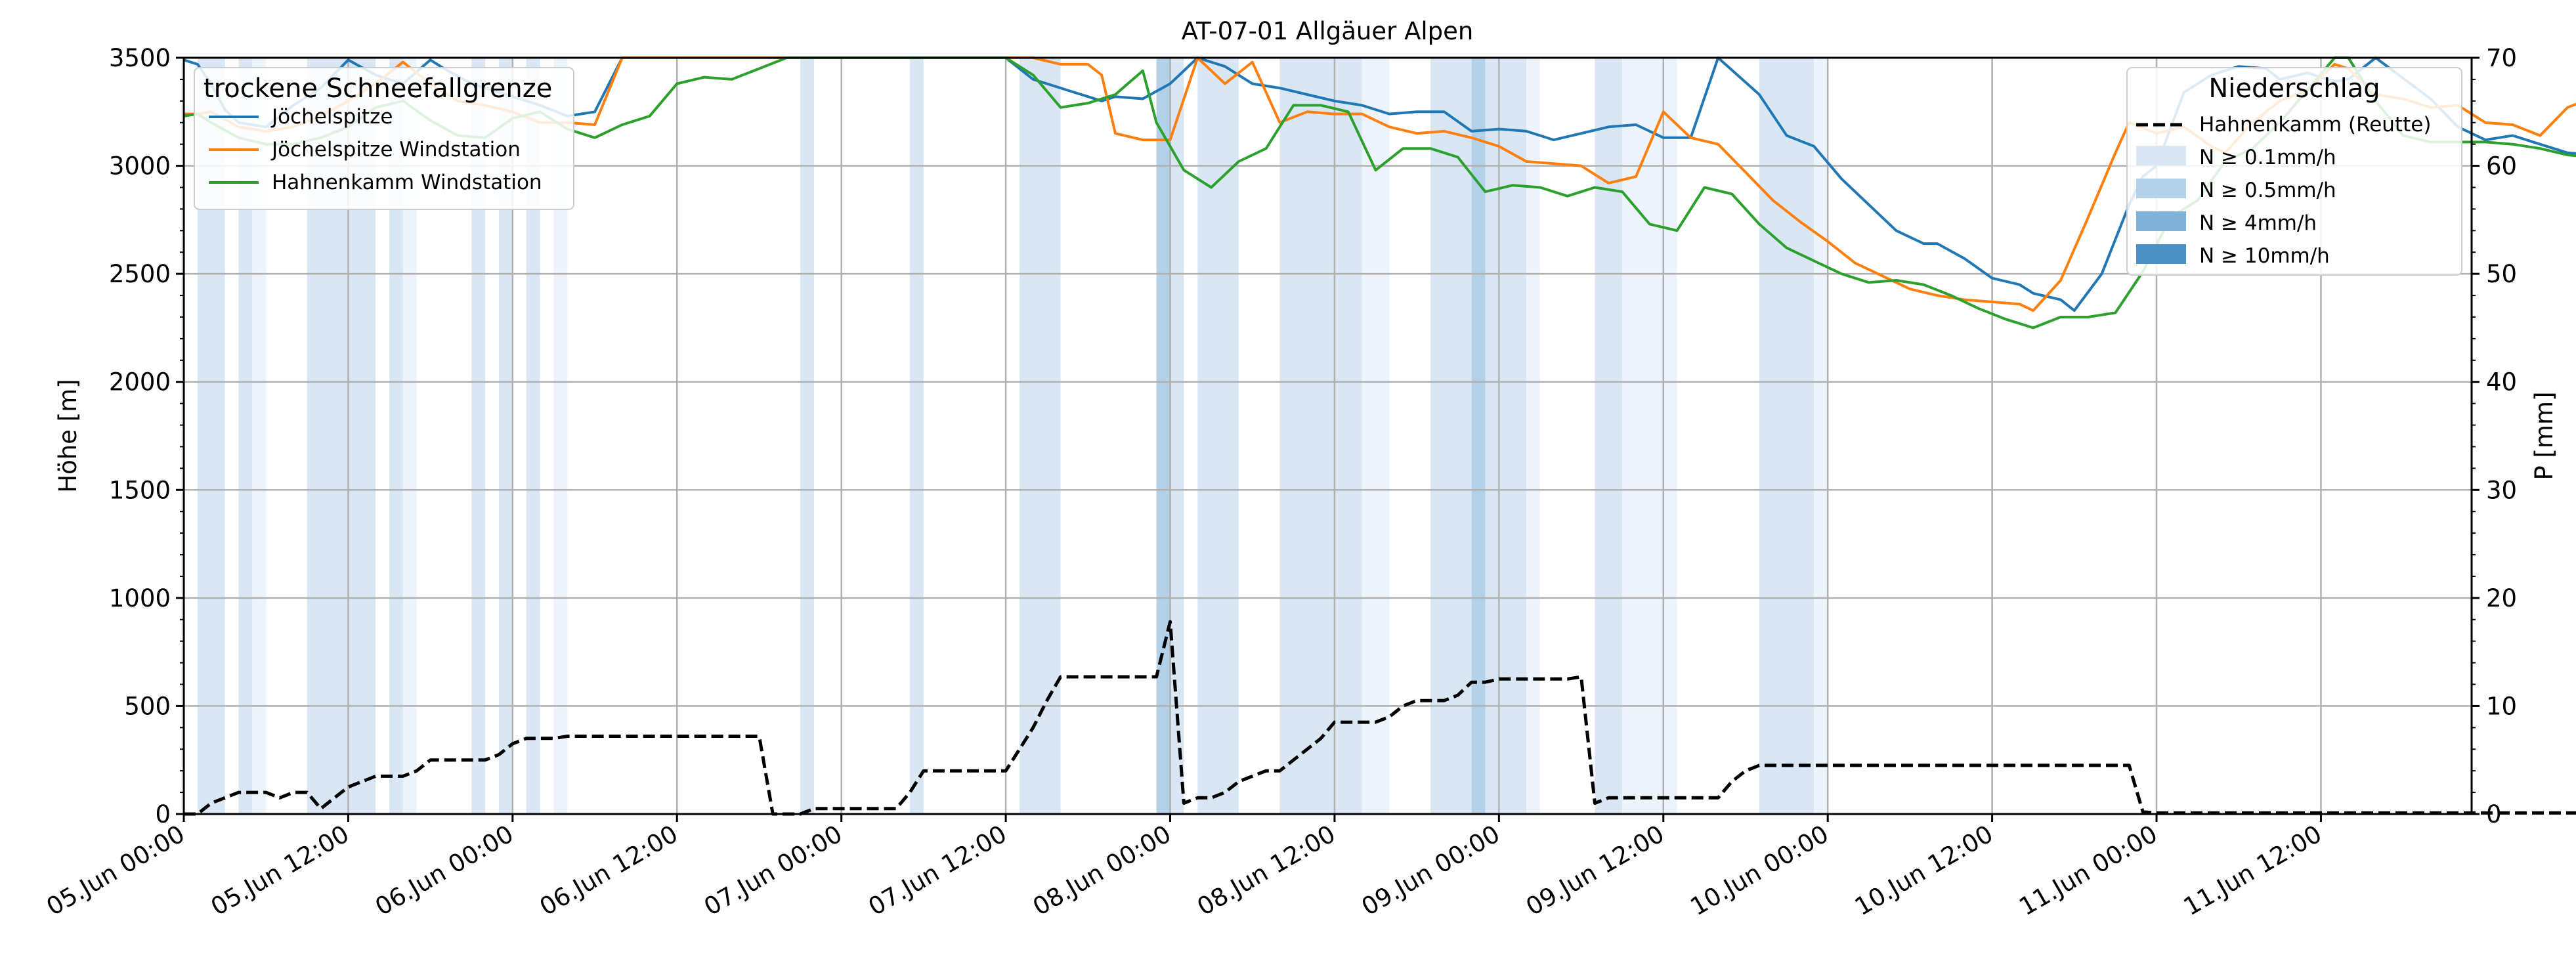 The height and width of the screenshot is (965, 2576). I want to click on y-tick-label-right: 0, so click(2494, 814).